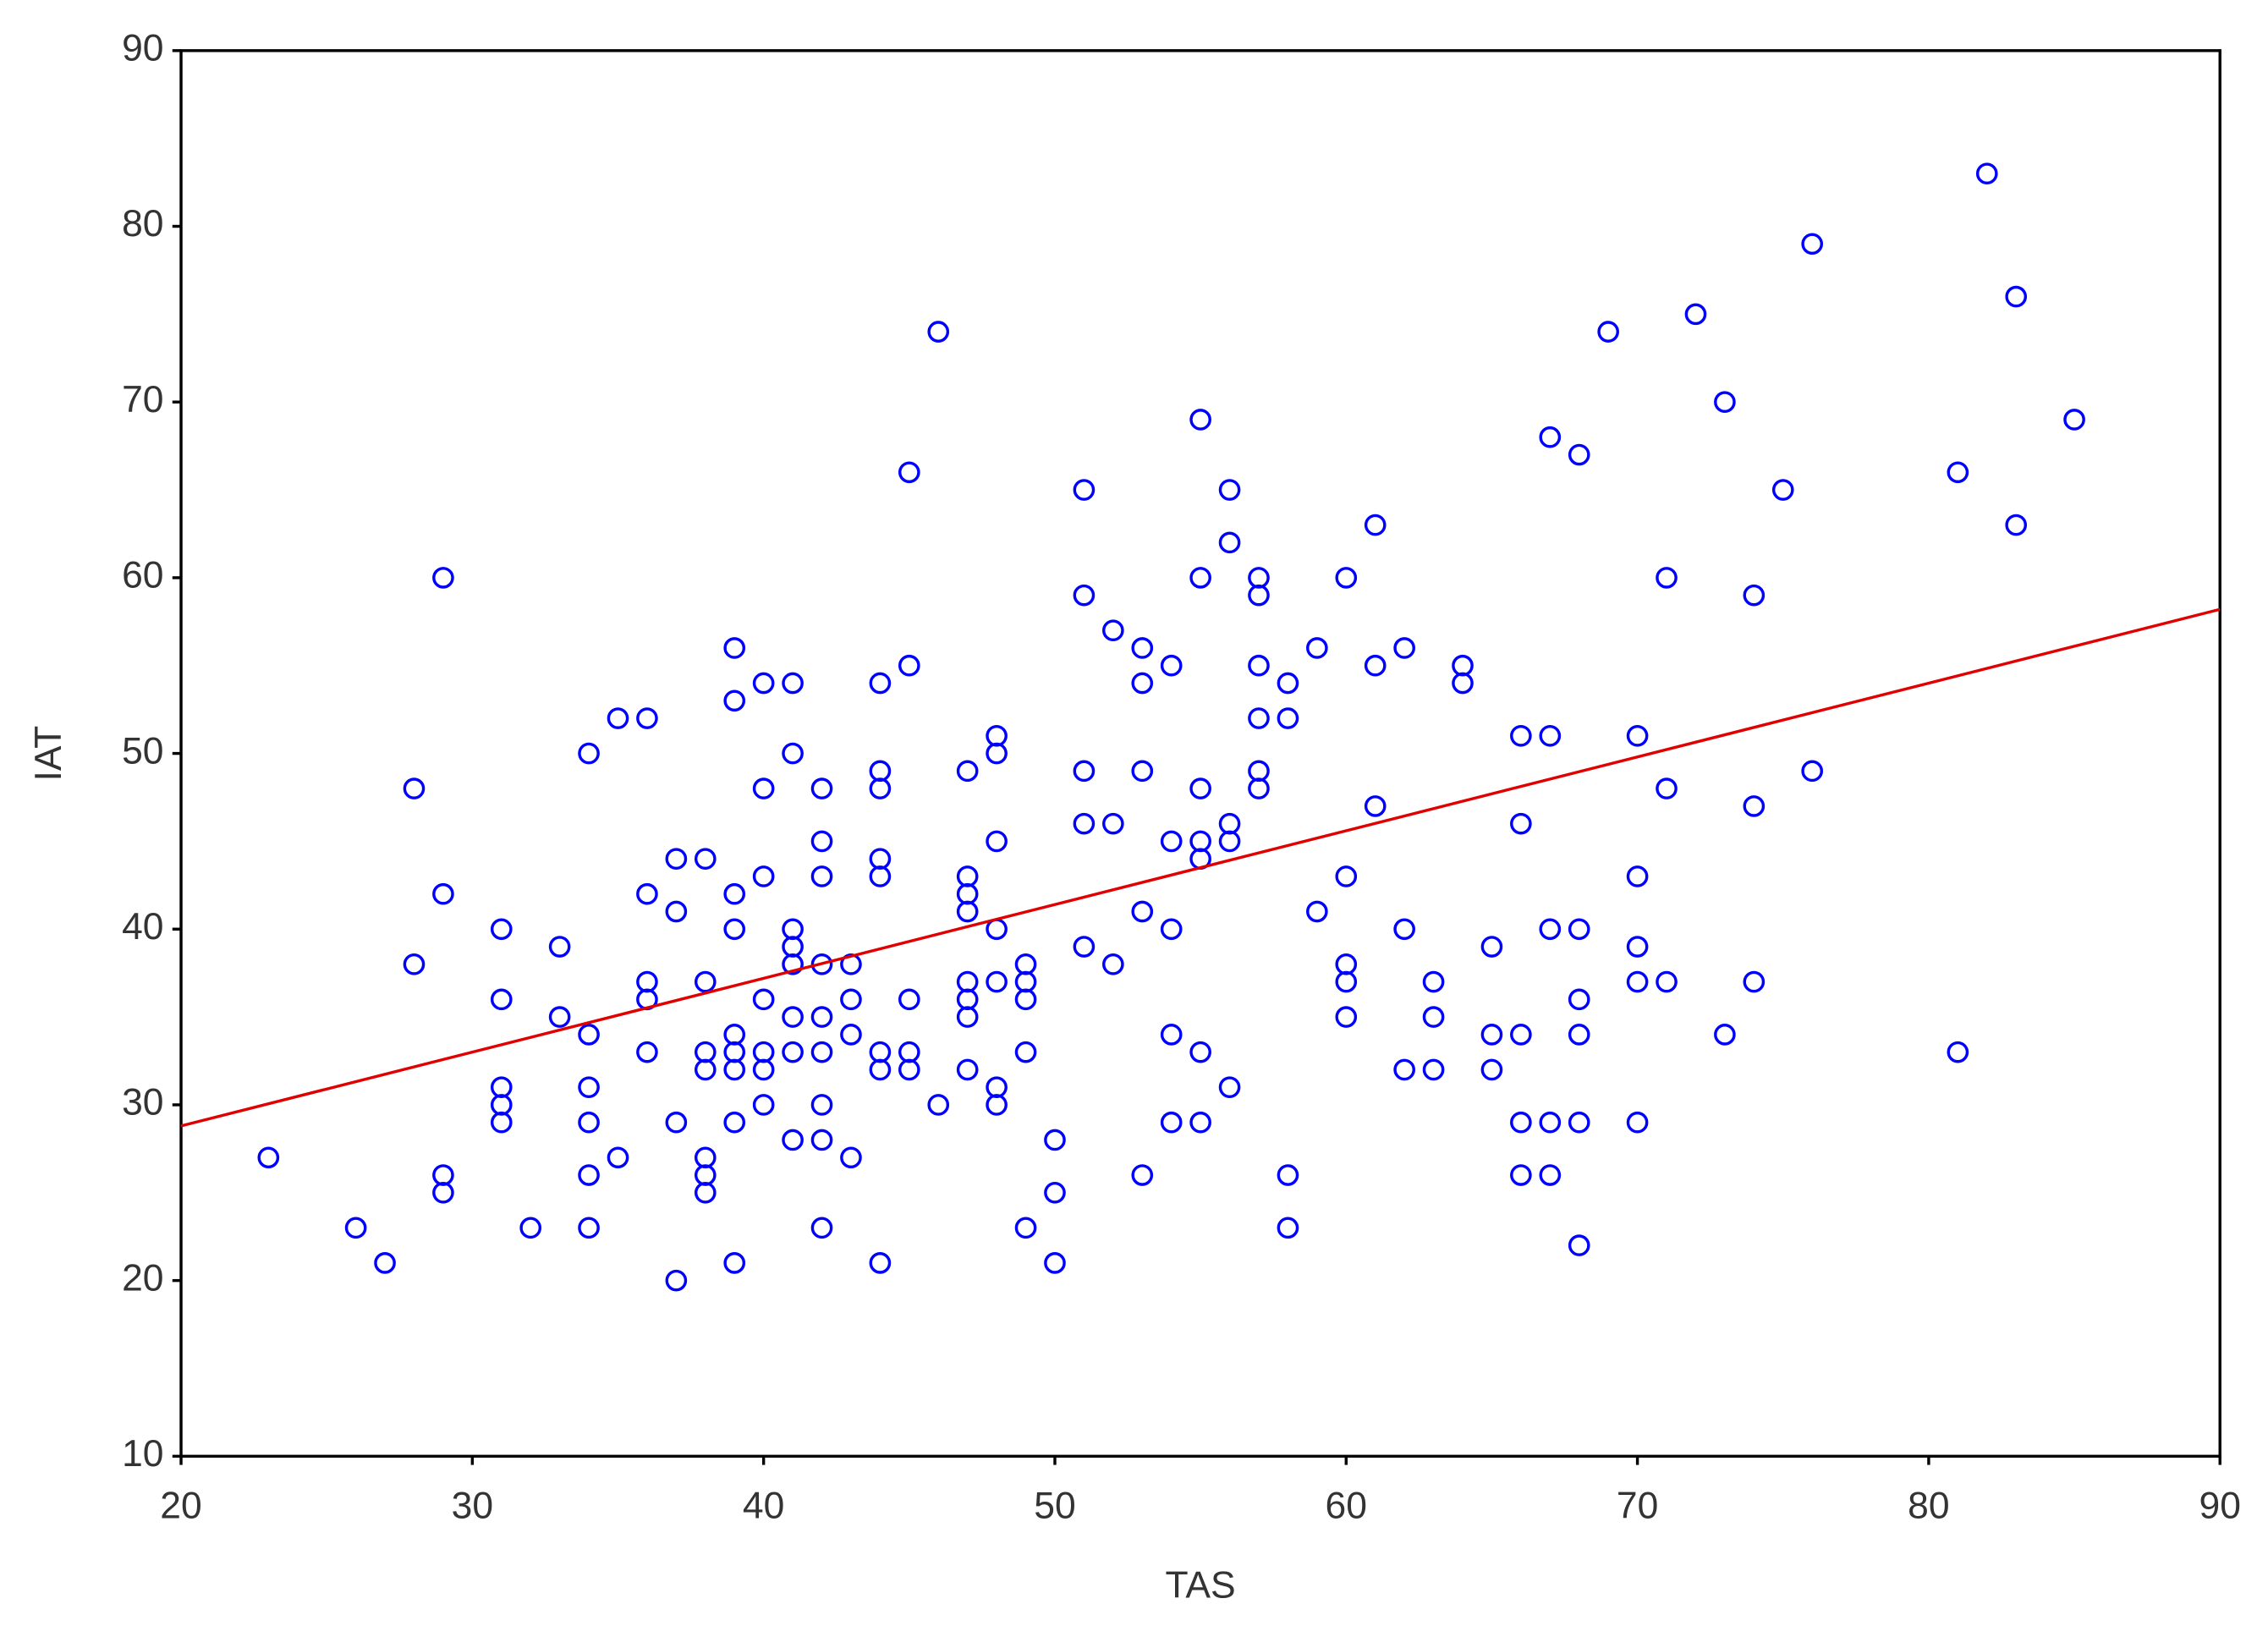 The width and height of the screenshot is (2268, 1637). I want to click on y-tick-label: 60, so click(142, 575).